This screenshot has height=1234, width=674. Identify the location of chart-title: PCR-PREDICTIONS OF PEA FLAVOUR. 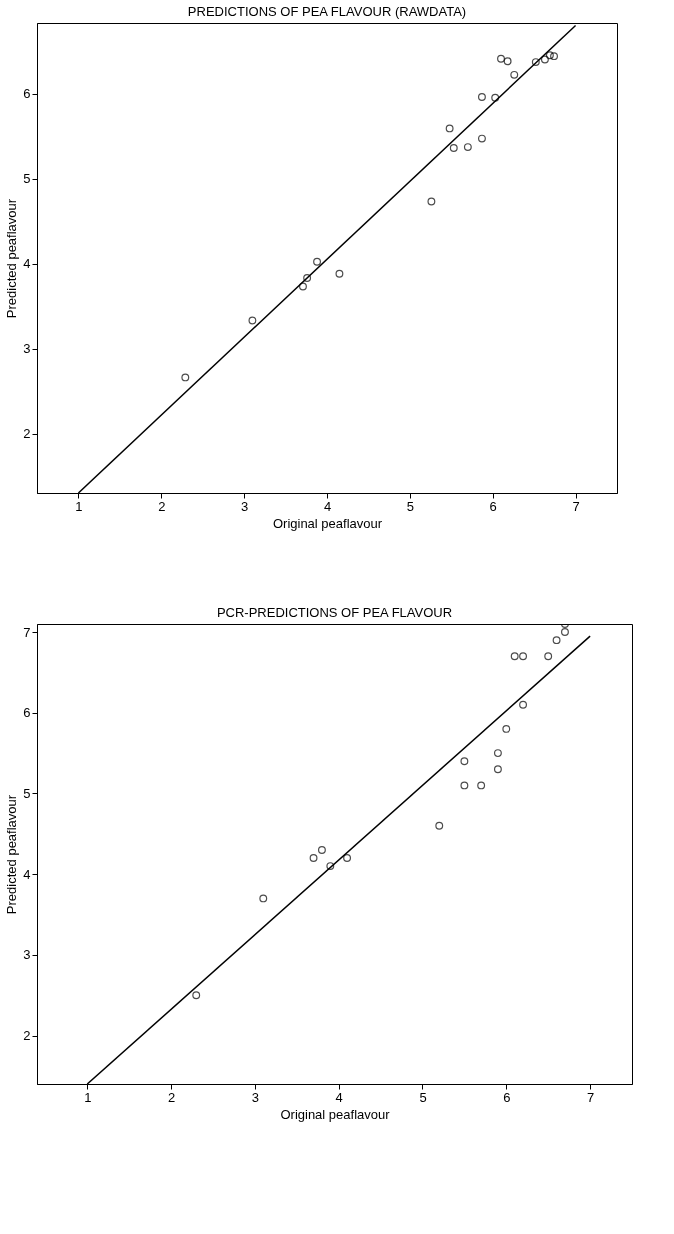
(334, 612).